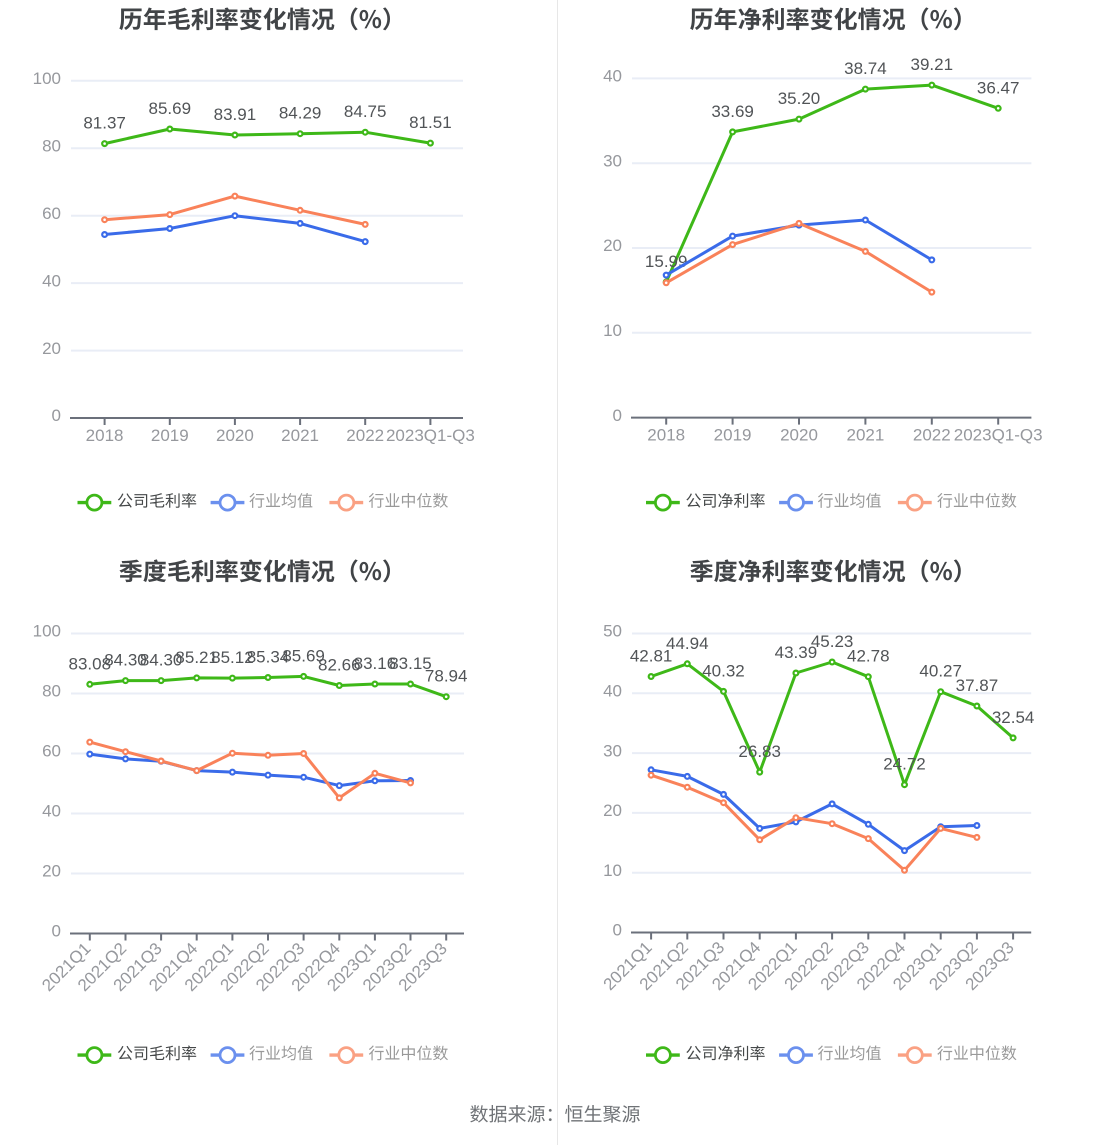 The width and height of the screenshot is (1110, 1145). What do you see at coordinates (759, 751) in the screenshot?
I see `svg-text: 26.83` at bounding box center [759, 751].